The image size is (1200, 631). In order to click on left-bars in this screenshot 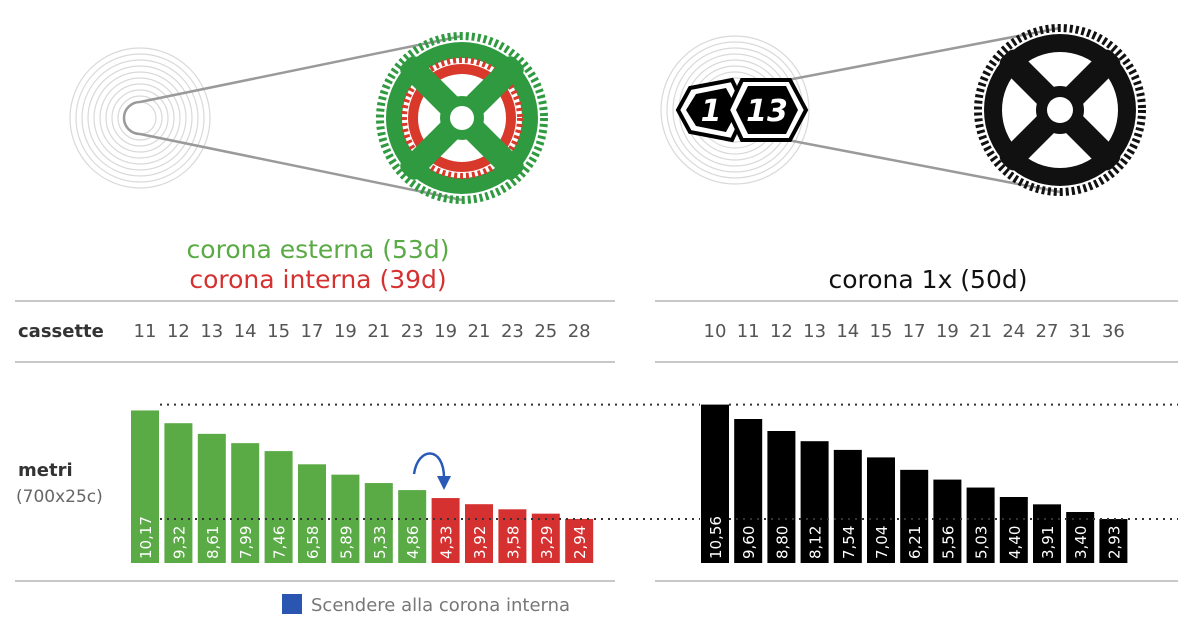, I will do `click(362, 486)`.